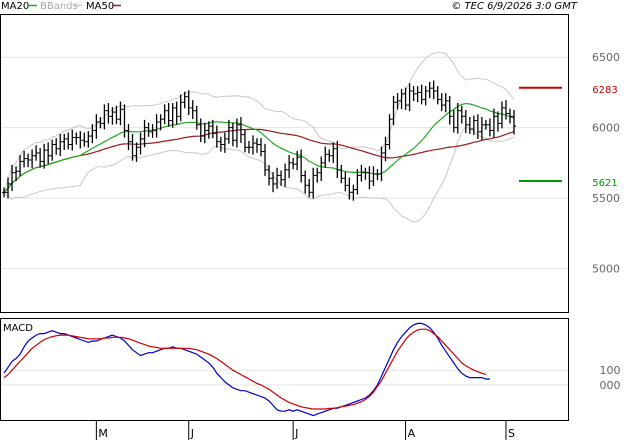  What do you see at coordinates (412, 433) in the screenshot?
I see `x-tick-label: A` at bounding box center [412, 433].